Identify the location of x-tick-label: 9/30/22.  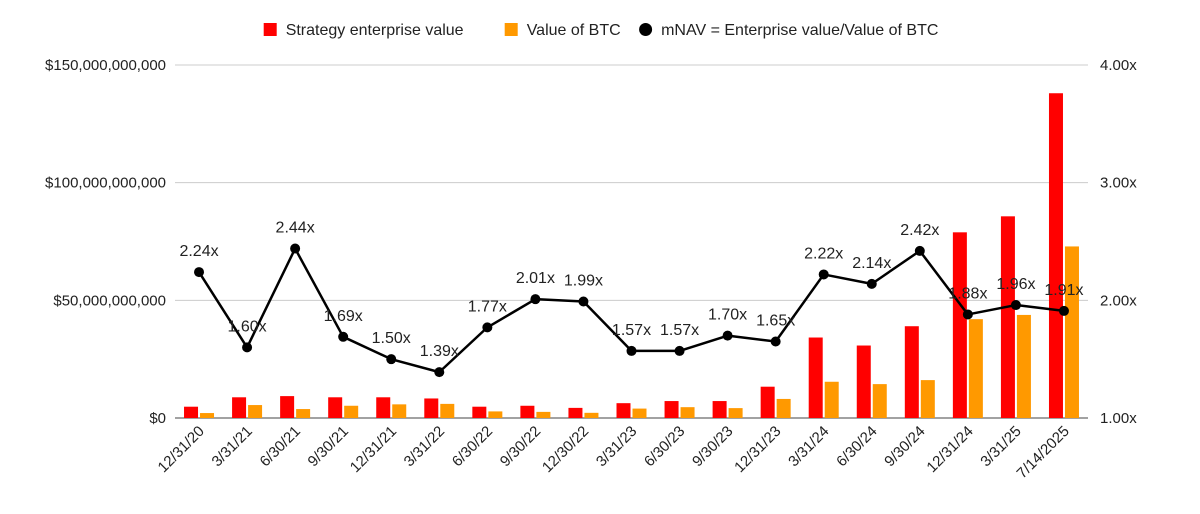
(520, 446).